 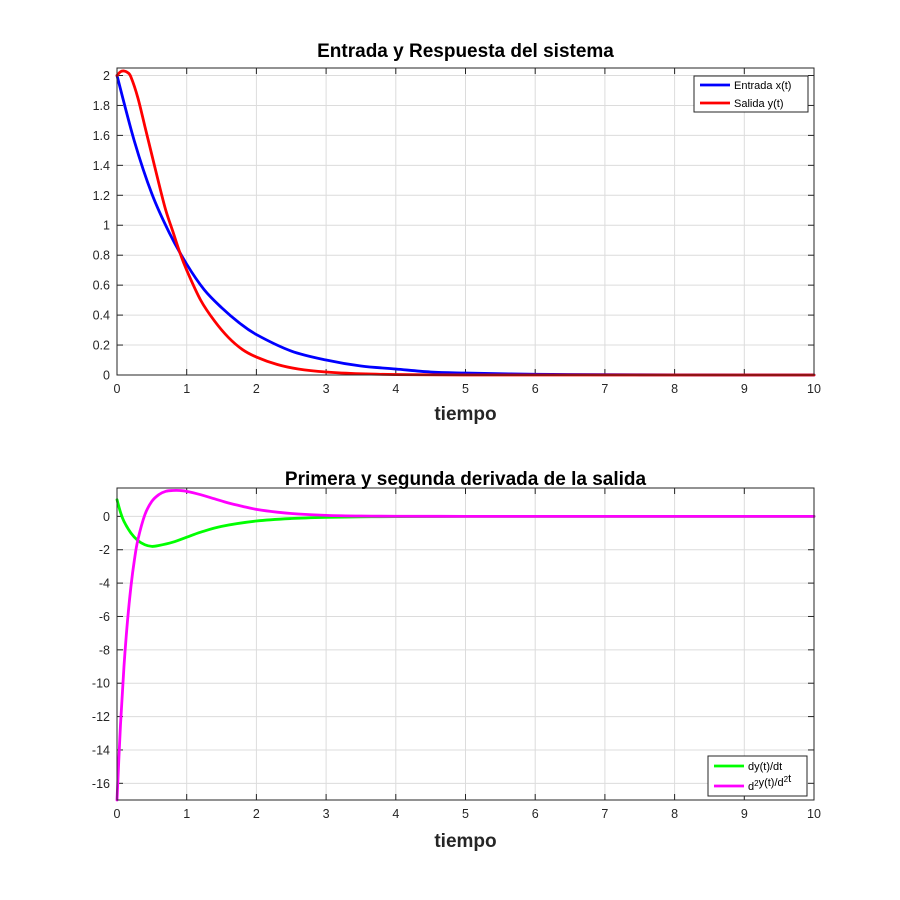 What do you see at coordinates (104, 650) in the screenshot?
I see `y-tick-label: -8` at bounding box center [104, 650].